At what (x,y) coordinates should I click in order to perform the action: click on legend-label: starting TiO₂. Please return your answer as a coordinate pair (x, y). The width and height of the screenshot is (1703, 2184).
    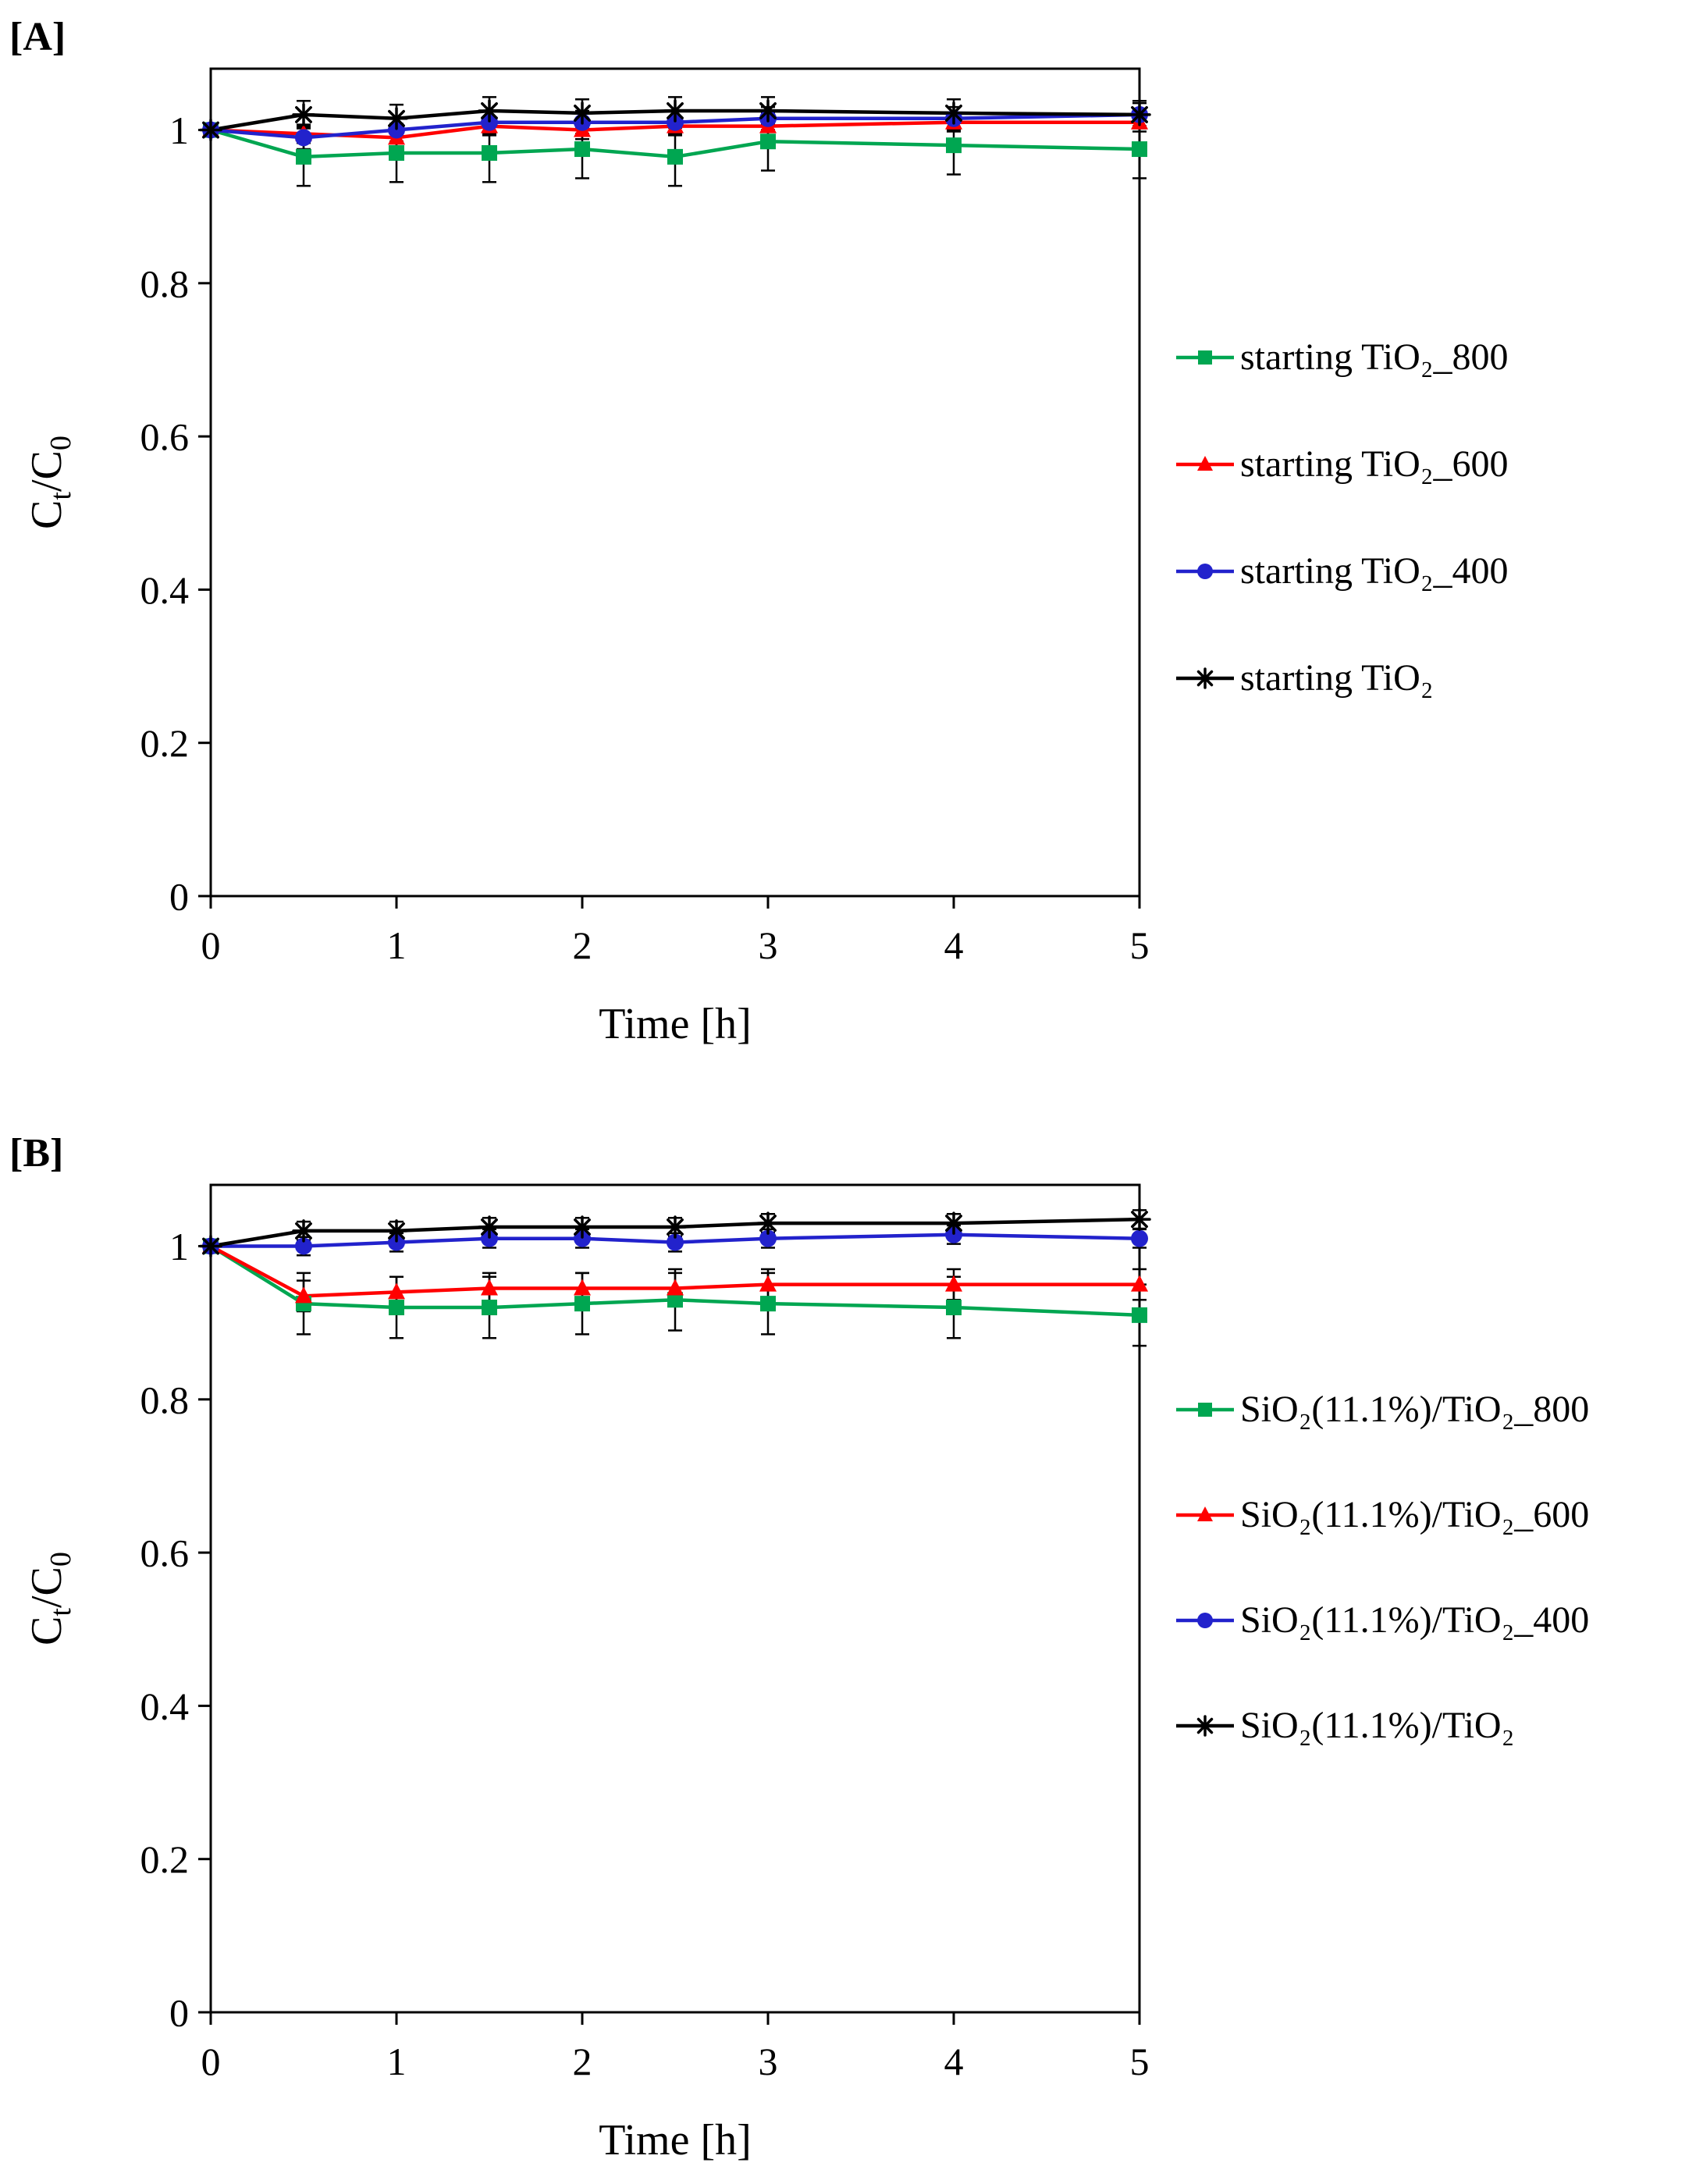
    Looking at the image, I should click on (1337, 678).